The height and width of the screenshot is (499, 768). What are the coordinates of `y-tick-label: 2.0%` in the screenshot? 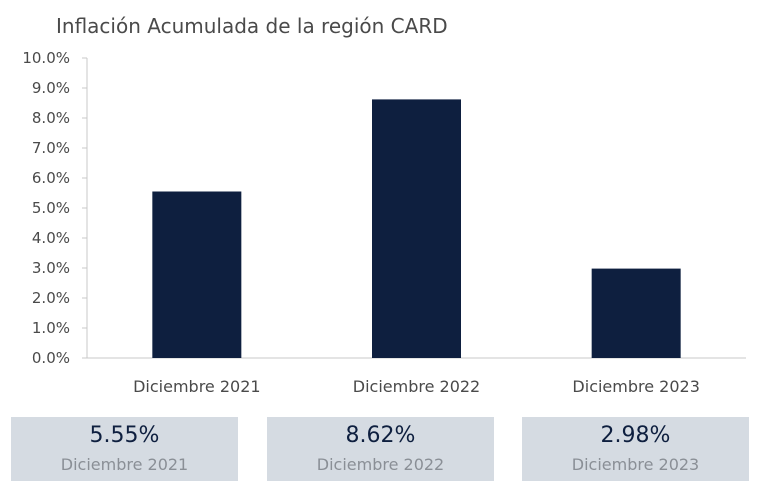 It's located at (51, 298).